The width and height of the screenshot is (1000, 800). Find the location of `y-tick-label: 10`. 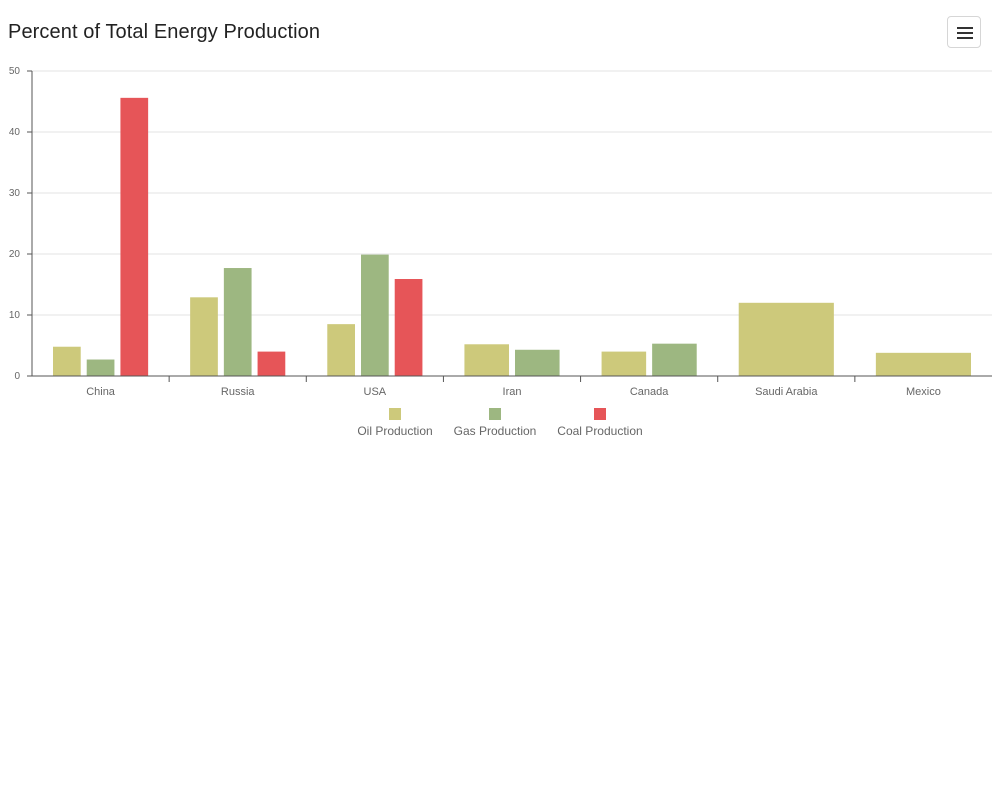

y-tick-label: 10 is located at coordinates (15, 315).